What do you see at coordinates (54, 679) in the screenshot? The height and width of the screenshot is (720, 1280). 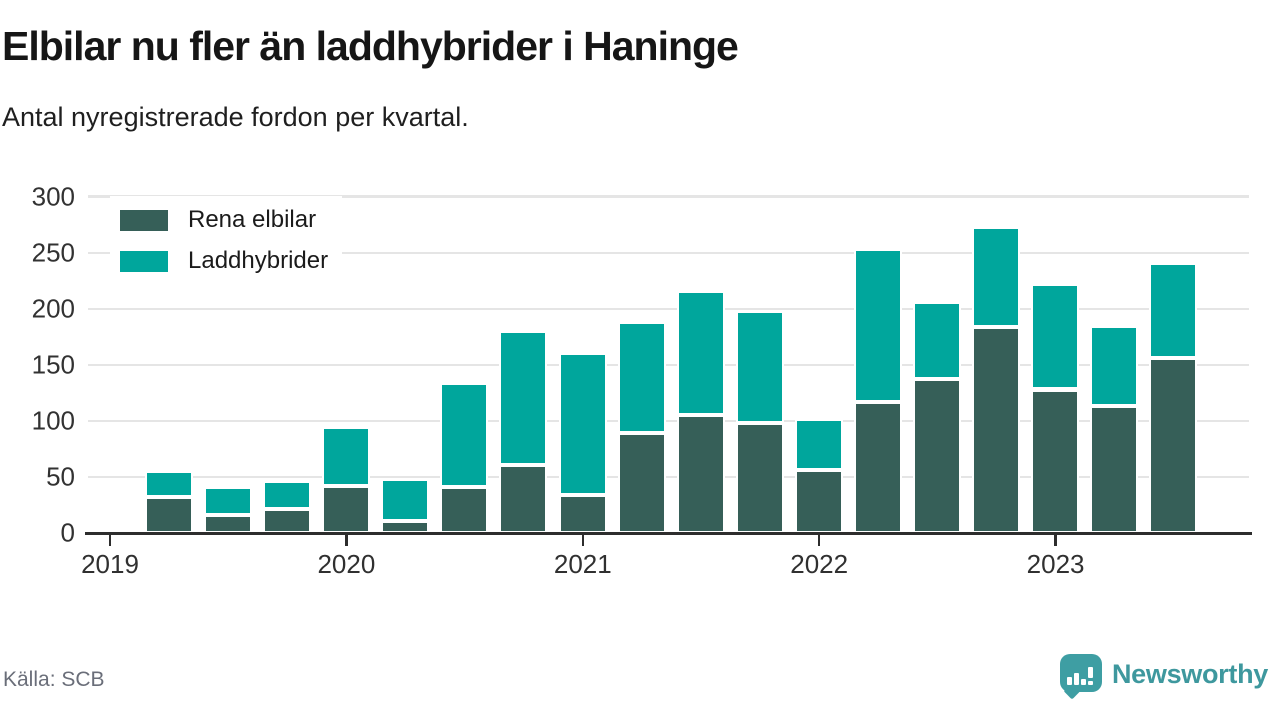 I see `source-note: Källa: SCB` at bounding box center [54, 679].